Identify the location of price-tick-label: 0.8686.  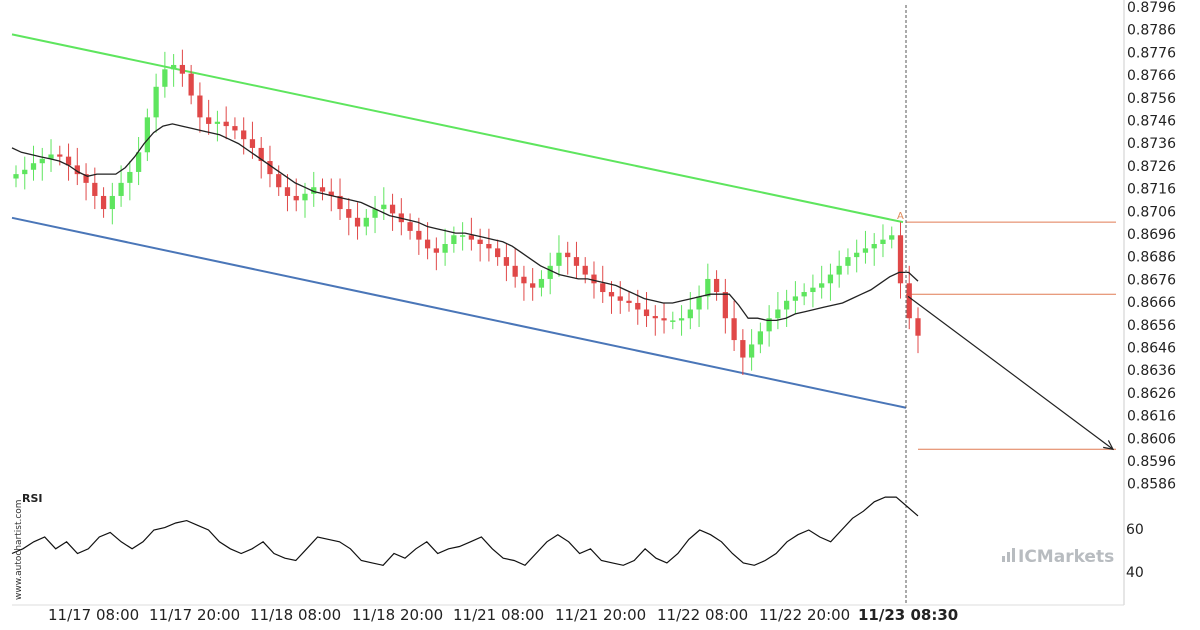
(1151, 258).